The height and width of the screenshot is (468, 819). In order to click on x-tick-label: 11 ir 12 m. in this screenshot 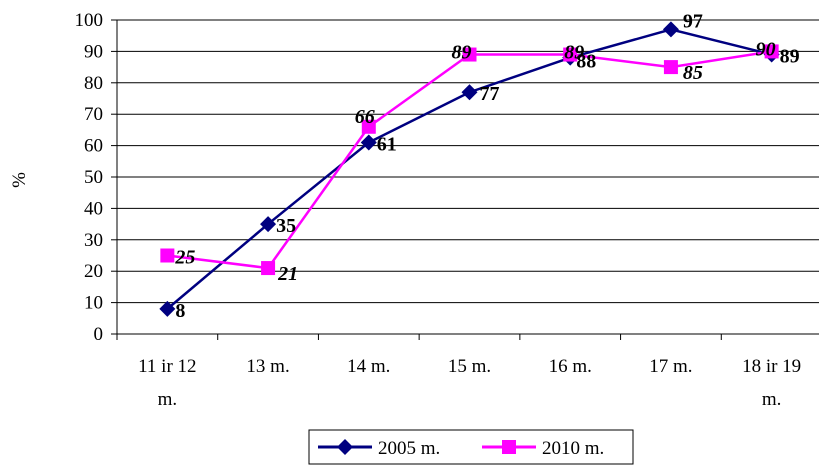, I will do `click(167, 383)`.